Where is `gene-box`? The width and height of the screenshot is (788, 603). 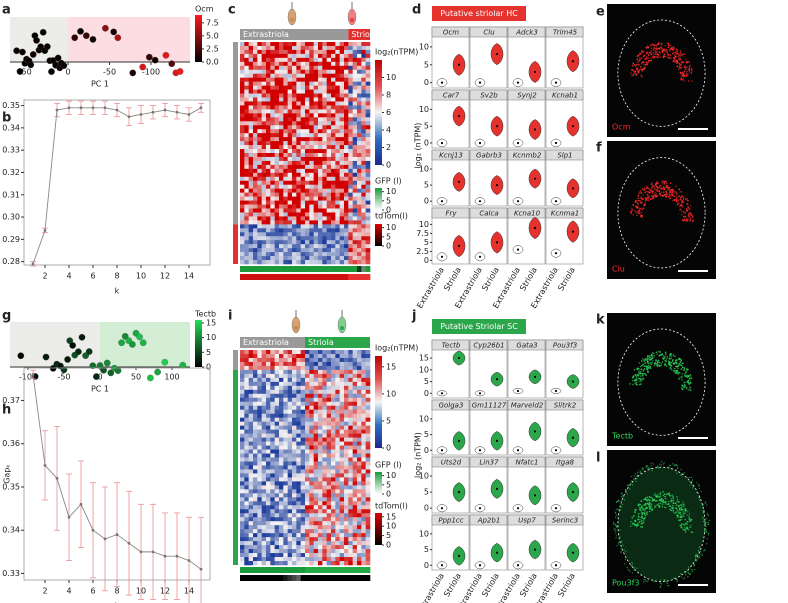 gene-box is located at coordinates (450, 155).